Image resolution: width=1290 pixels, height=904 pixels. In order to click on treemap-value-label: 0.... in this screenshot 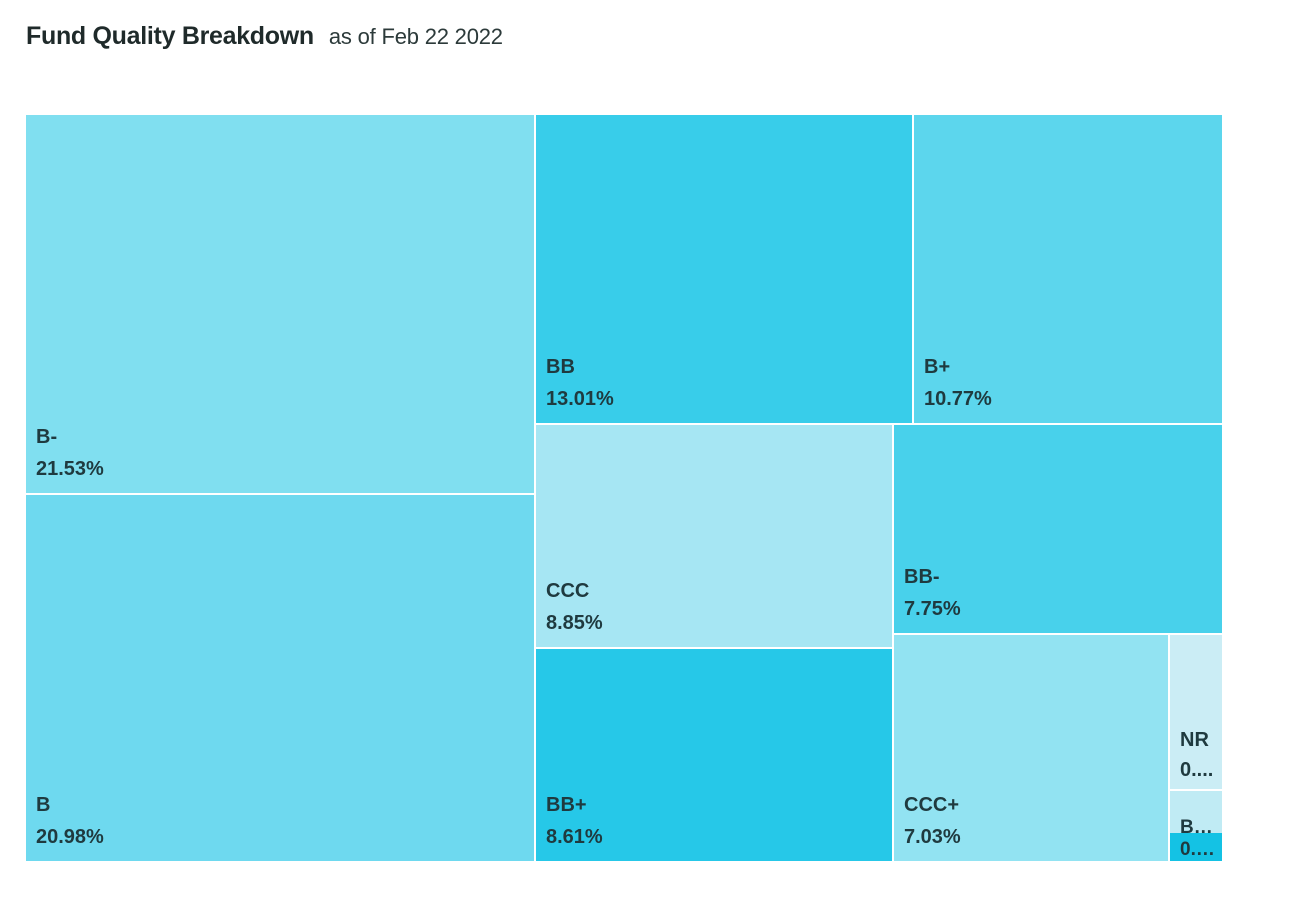, I will do `click(1197, 770)`.